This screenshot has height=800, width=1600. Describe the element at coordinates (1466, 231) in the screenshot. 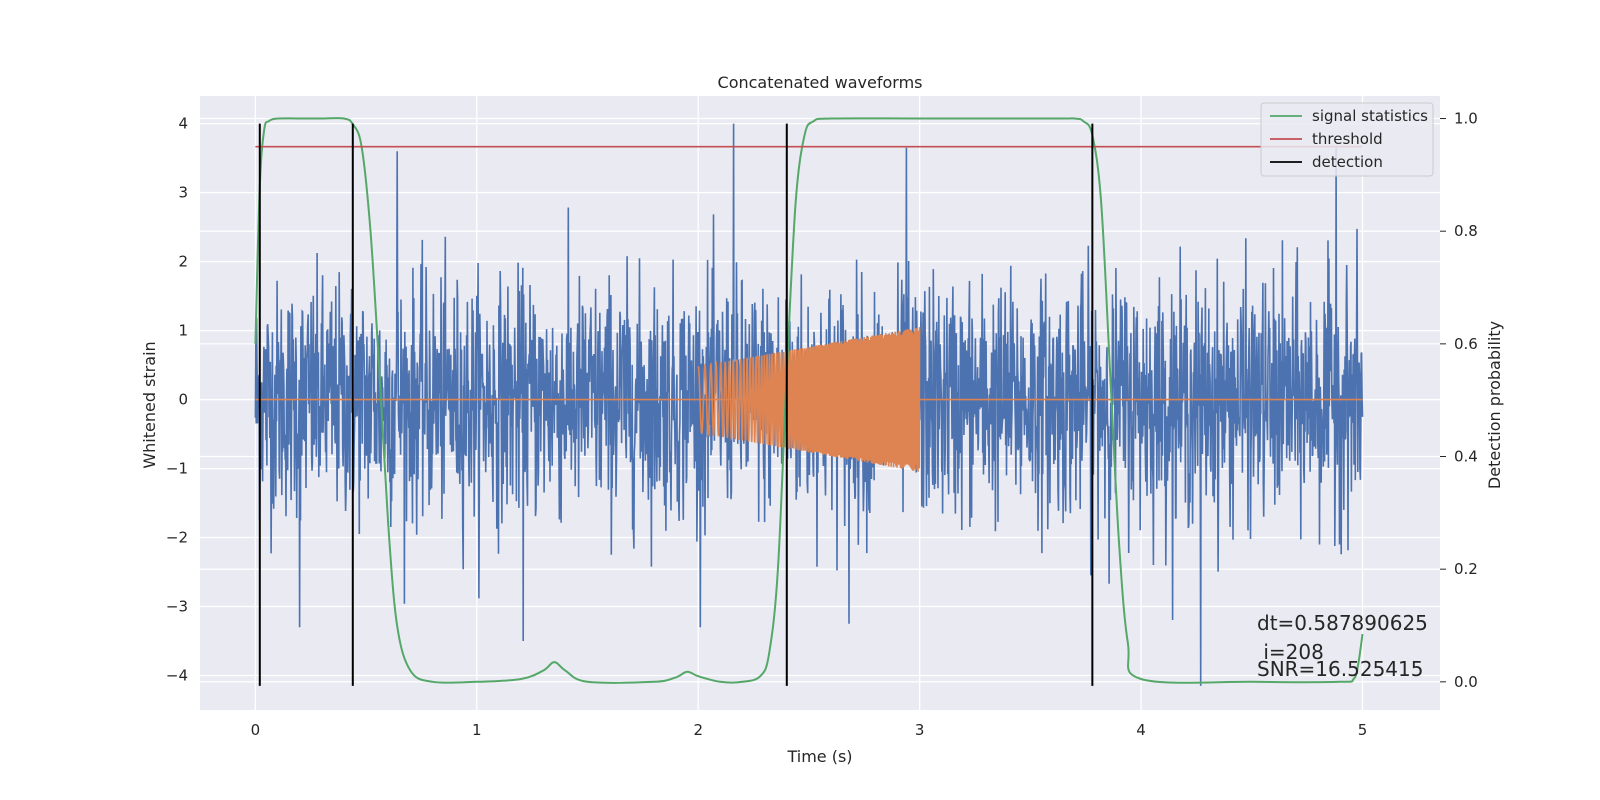

I see `y2-tick-label: 0.8` at that location.